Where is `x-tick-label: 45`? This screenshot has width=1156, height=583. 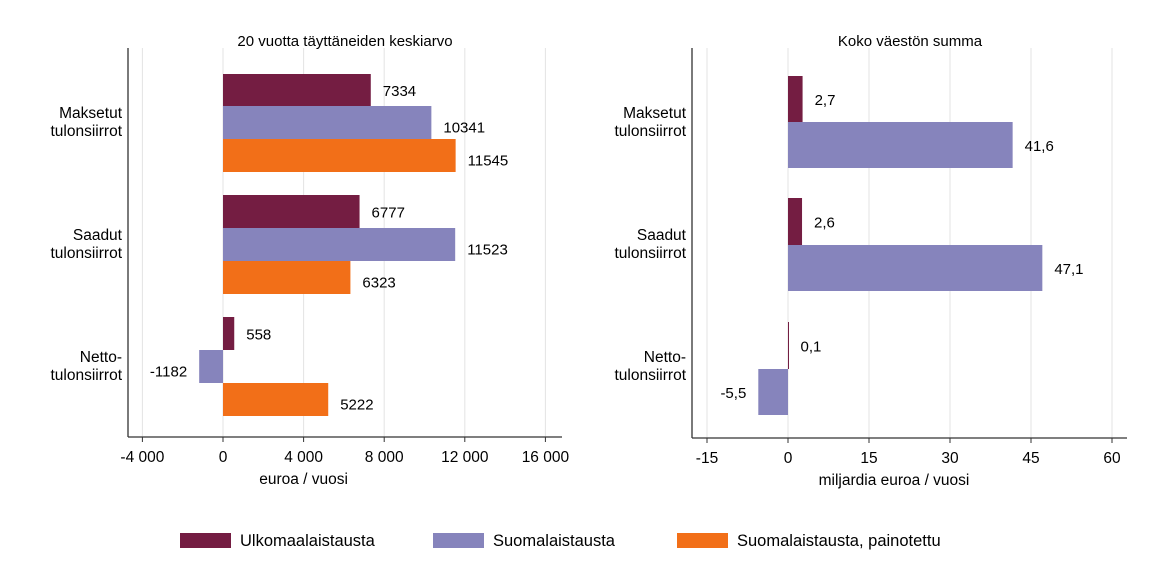
x-tick-label: 45 is located at coordinates (1030, 458).